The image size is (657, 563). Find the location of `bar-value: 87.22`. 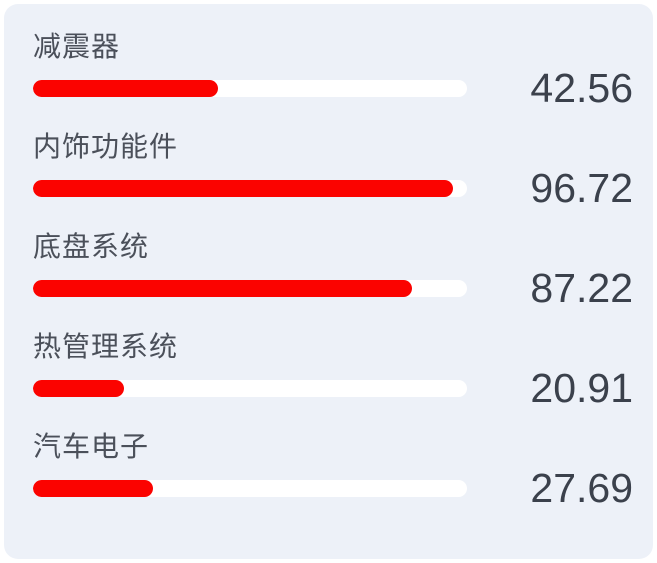

bar-value: 87.22 is located at coordinates (581, 288).